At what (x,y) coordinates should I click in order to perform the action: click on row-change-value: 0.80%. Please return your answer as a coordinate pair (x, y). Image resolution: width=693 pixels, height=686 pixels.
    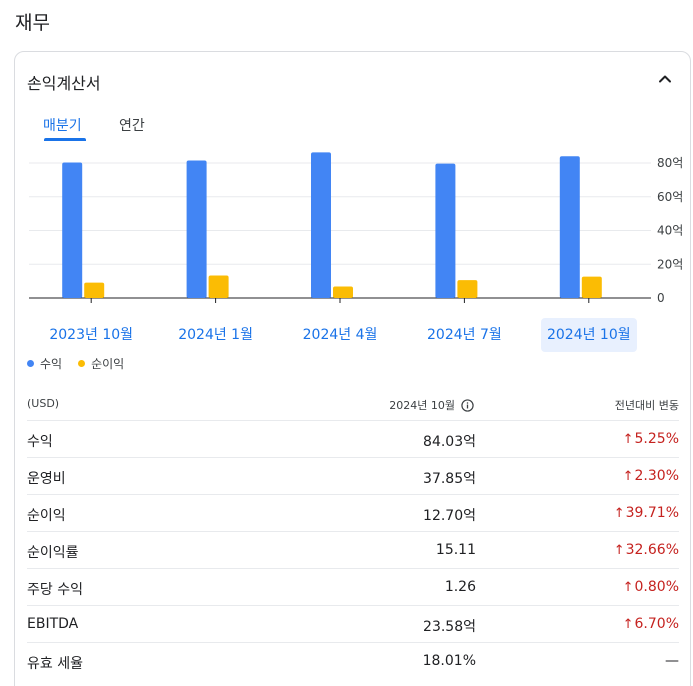
    Looking at the image, I should click on (656, 587).